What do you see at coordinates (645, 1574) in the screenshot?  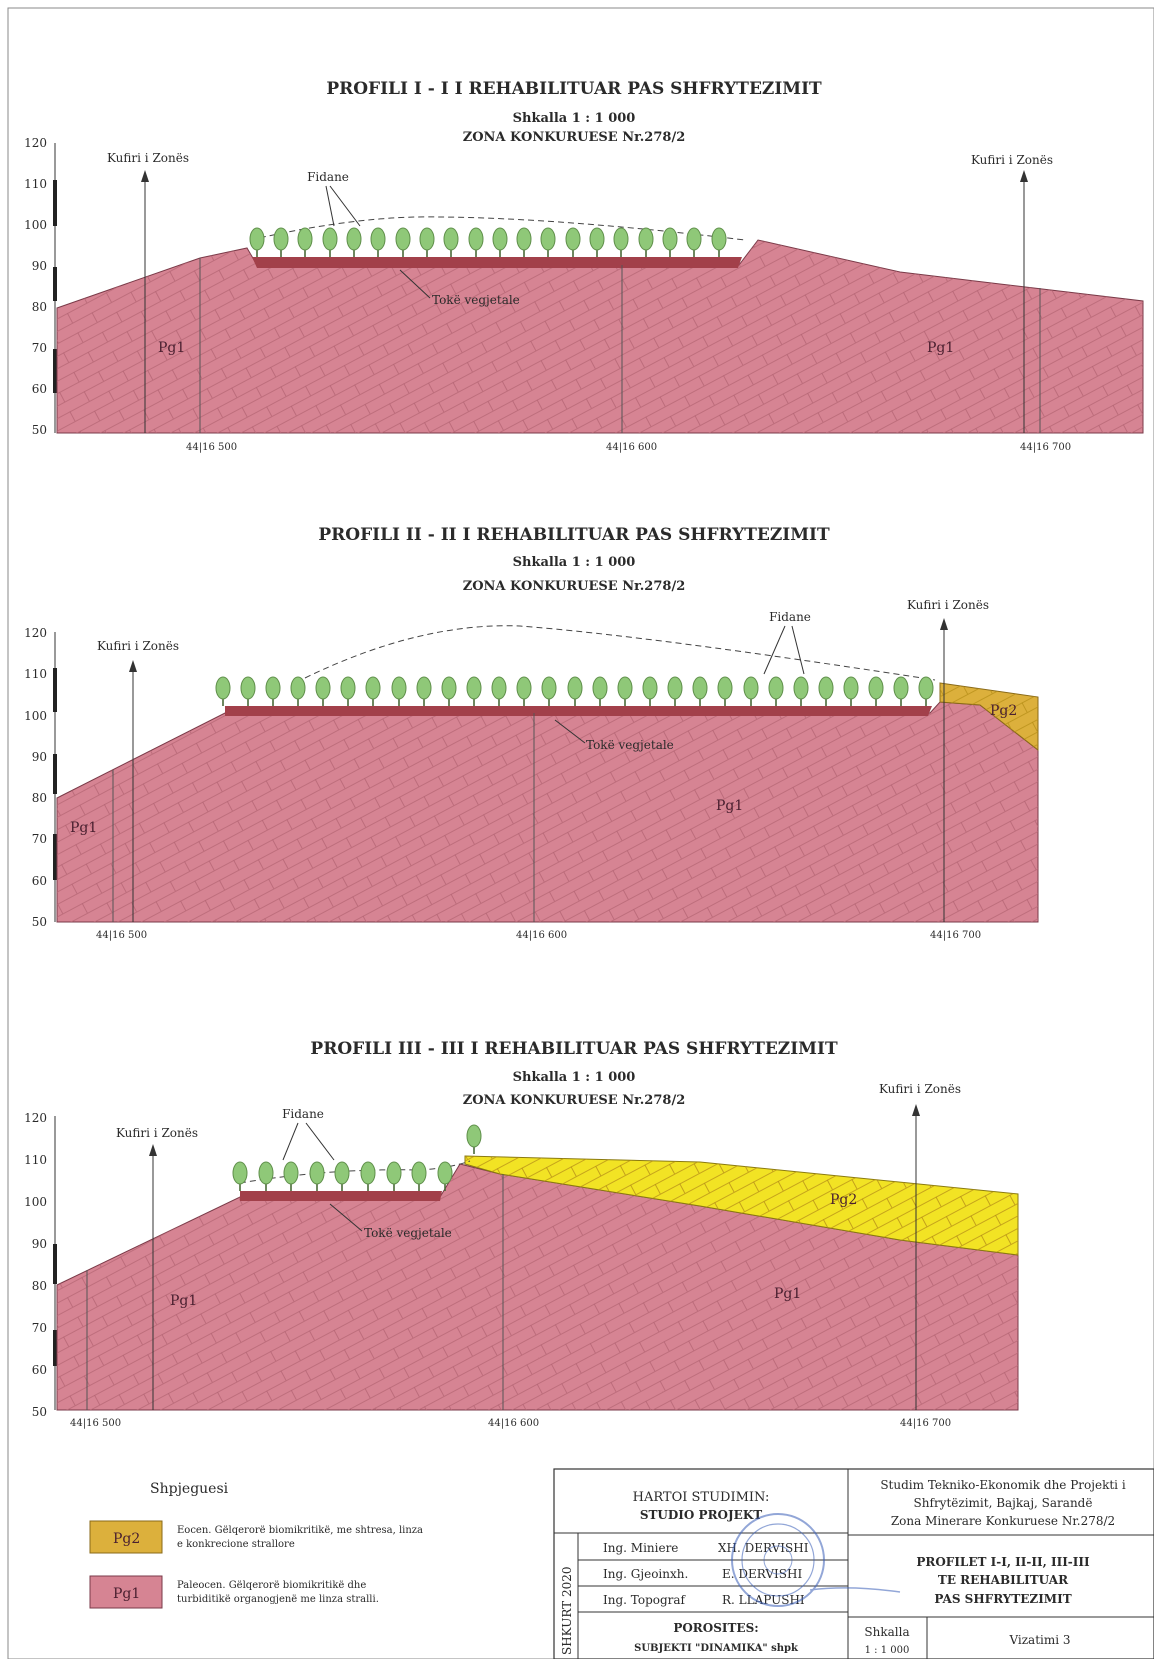 I see `tb-role-2: Ing. Gjeoinxh.` at bounding box center [645, 1574].